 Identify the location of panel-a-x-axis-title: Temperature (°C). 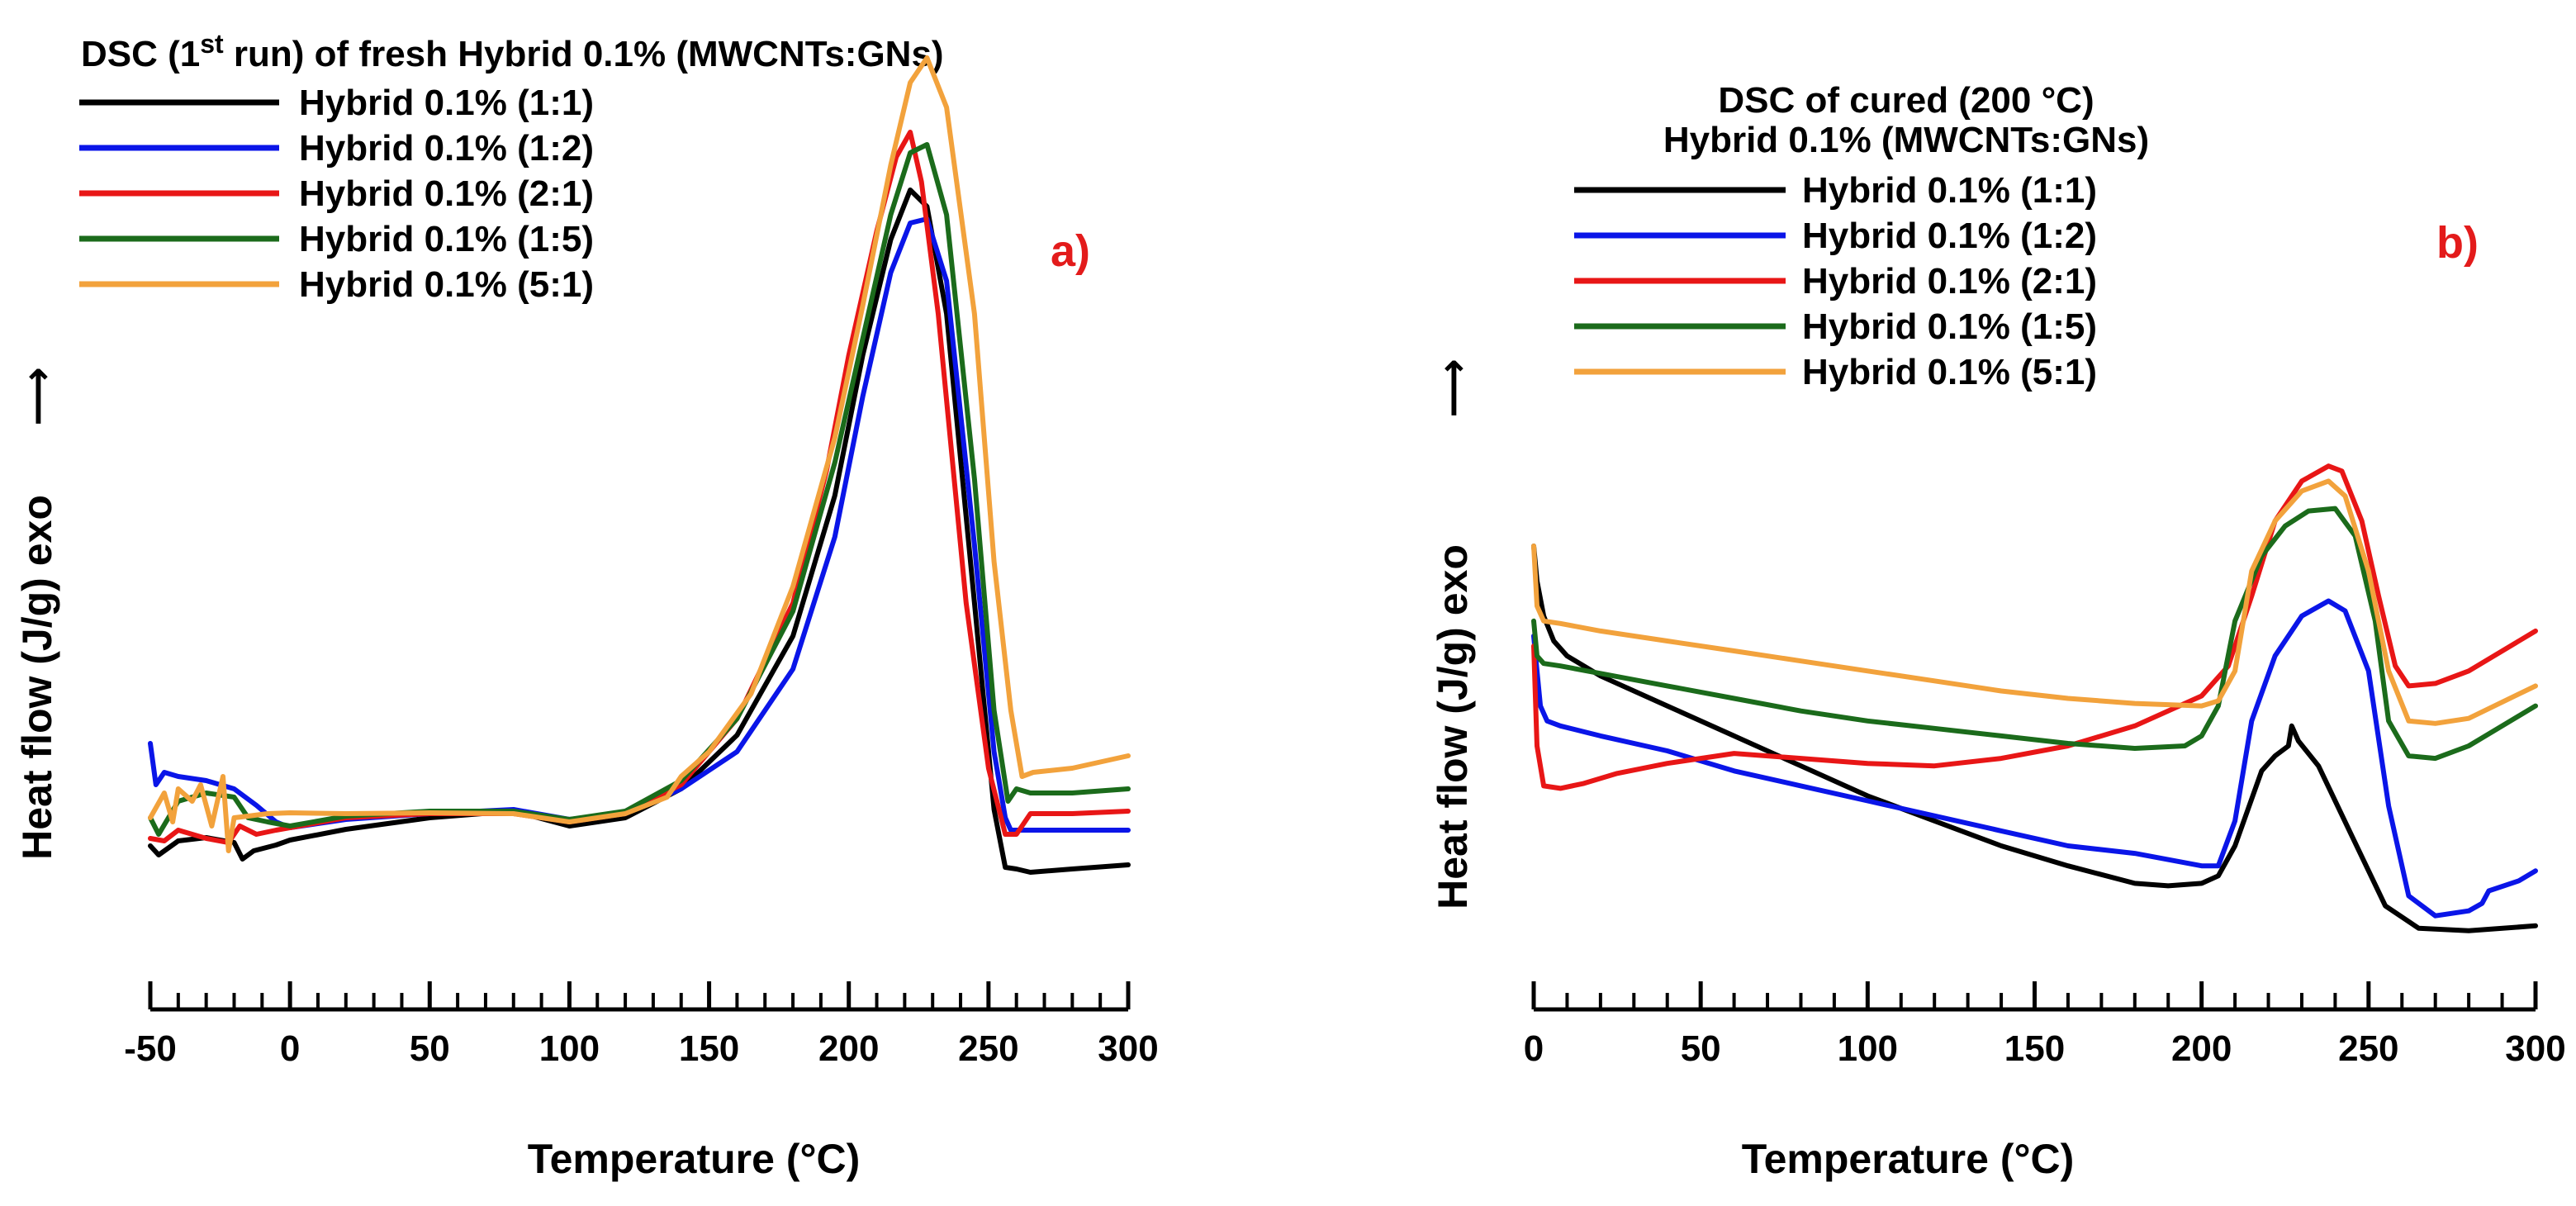
(694, 1159).